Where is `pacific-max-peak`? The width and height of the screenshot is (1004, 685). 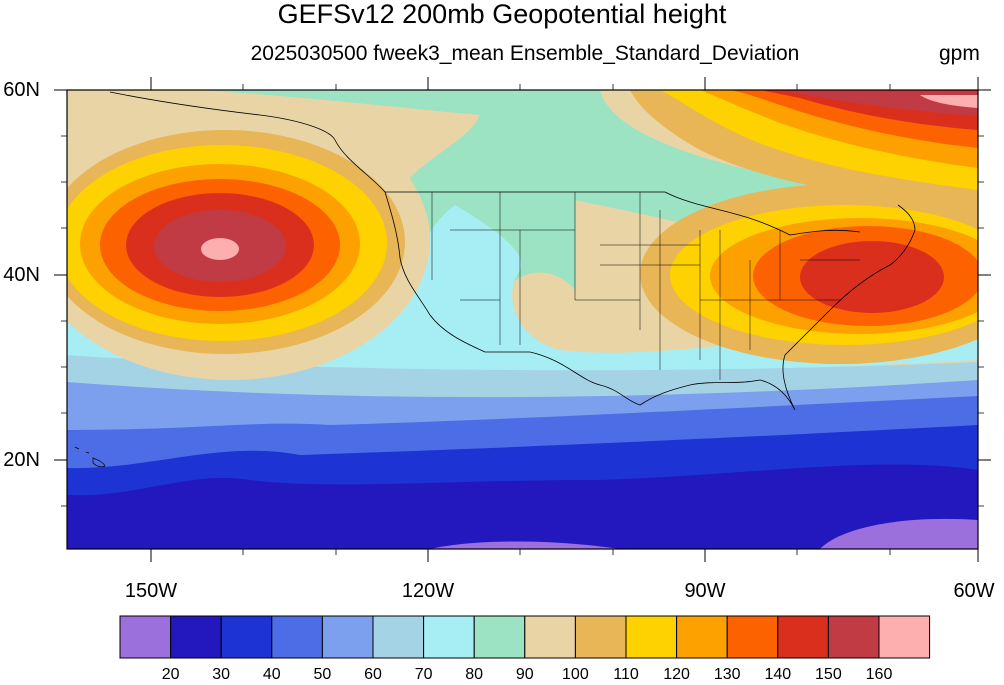 pacific-max-peak is located at coordinates (220, 249).